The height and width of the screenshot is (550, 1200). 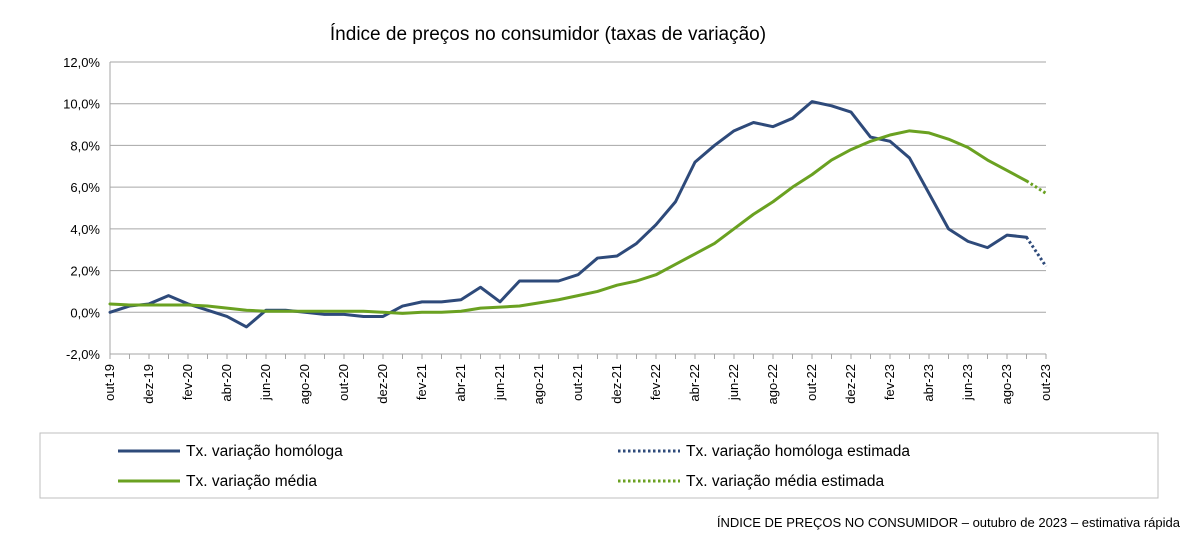 I want to click on legend-box, so click(x=599, y=465).